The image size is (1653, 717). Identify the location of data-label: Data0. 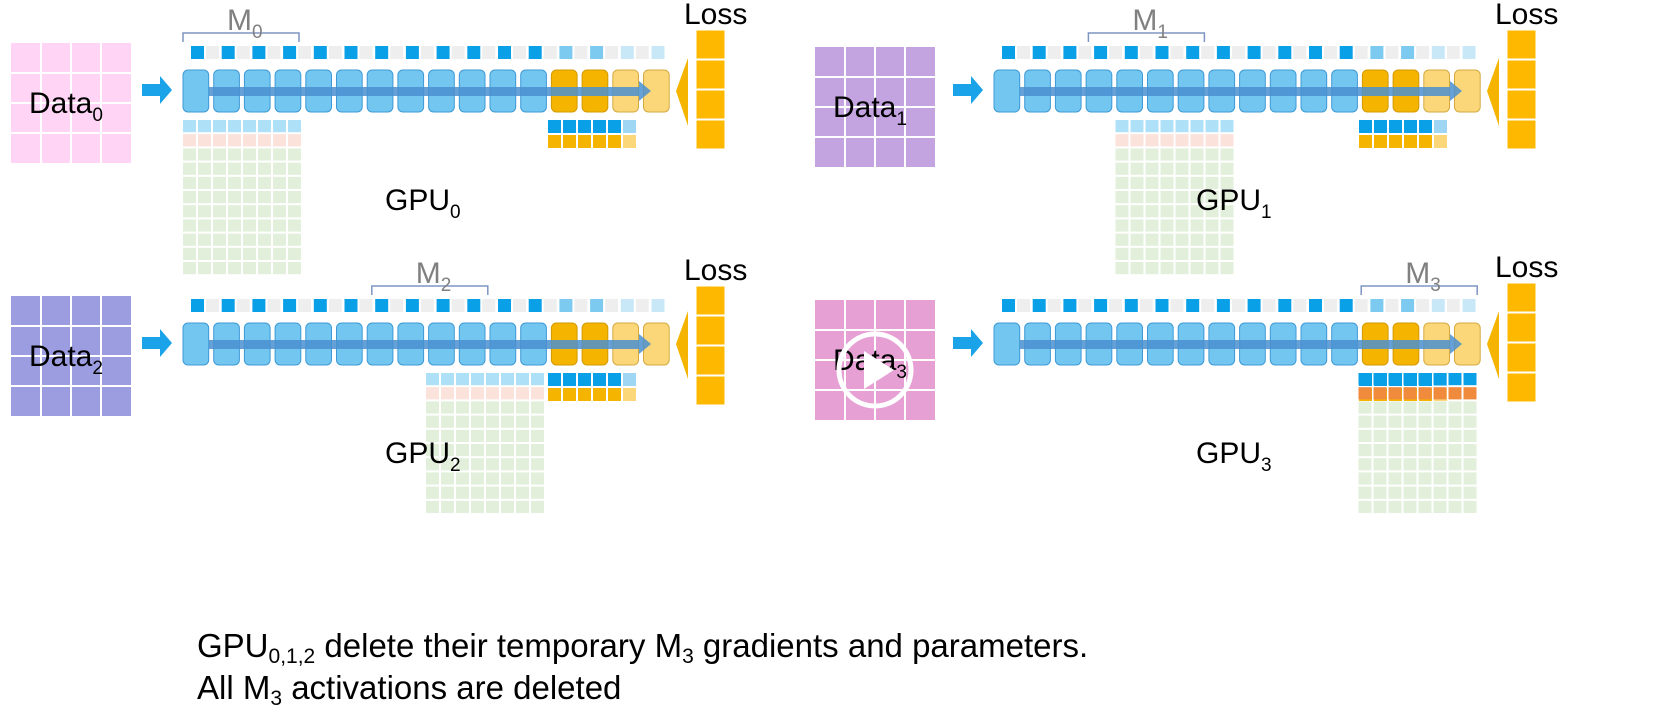
(66, 106).